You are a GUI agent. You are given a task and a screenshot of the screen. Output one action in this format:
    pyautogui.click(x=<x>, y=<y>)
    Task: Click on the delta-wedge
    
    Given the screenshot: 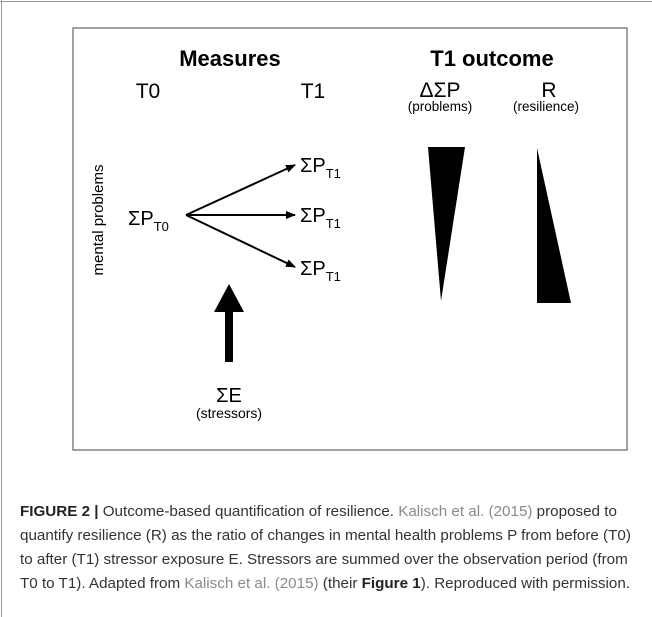 What is the action you would take?
    pyautogui.click(x=446, y=224)
    